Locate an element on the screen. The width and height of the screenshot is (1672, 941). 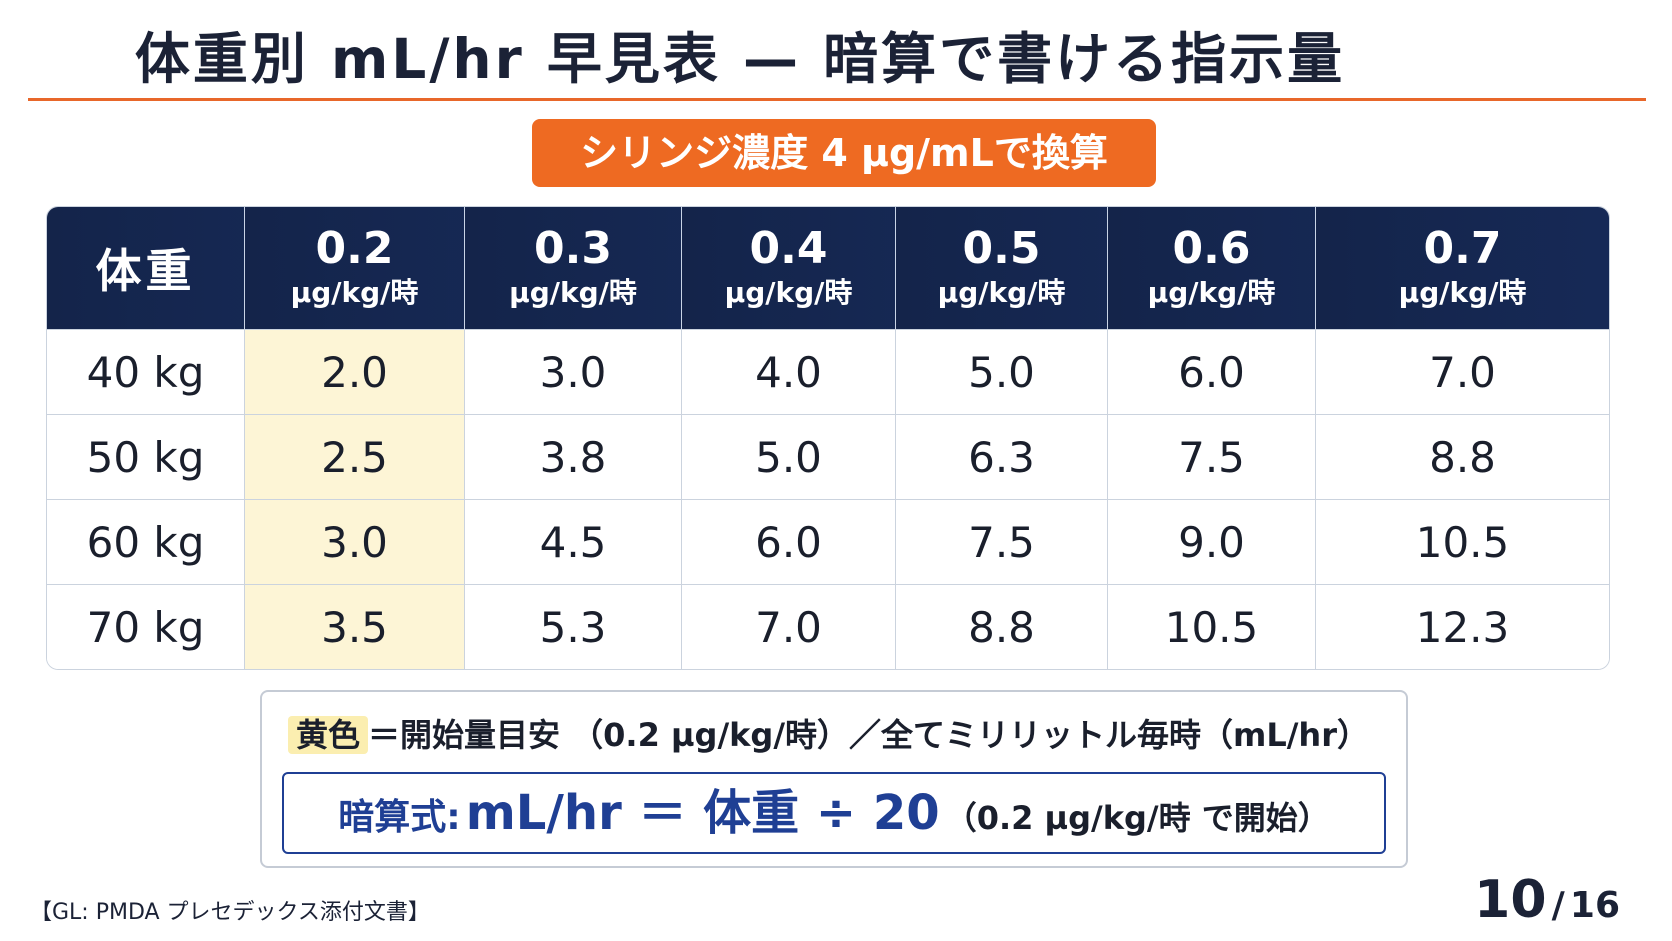
page-current: 10 is located at coordinates (1510, 900).